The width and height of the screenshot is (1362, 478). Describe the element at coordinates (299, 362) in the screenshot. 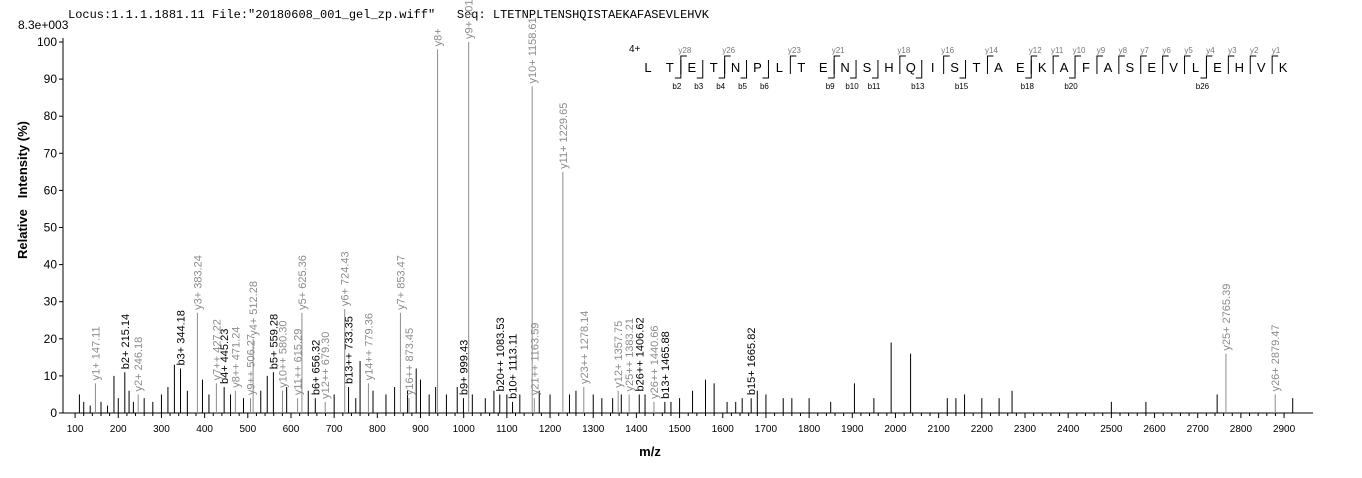

I see `peak-label: y11++ 615.29` at that location.